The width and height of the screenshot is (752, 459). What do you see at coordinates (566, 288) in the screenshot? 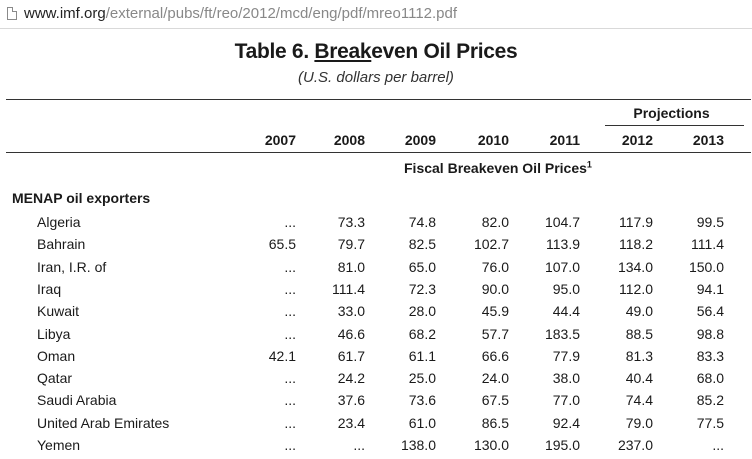
I see `value-cell: 95.0` at bounding box center [566, 288].